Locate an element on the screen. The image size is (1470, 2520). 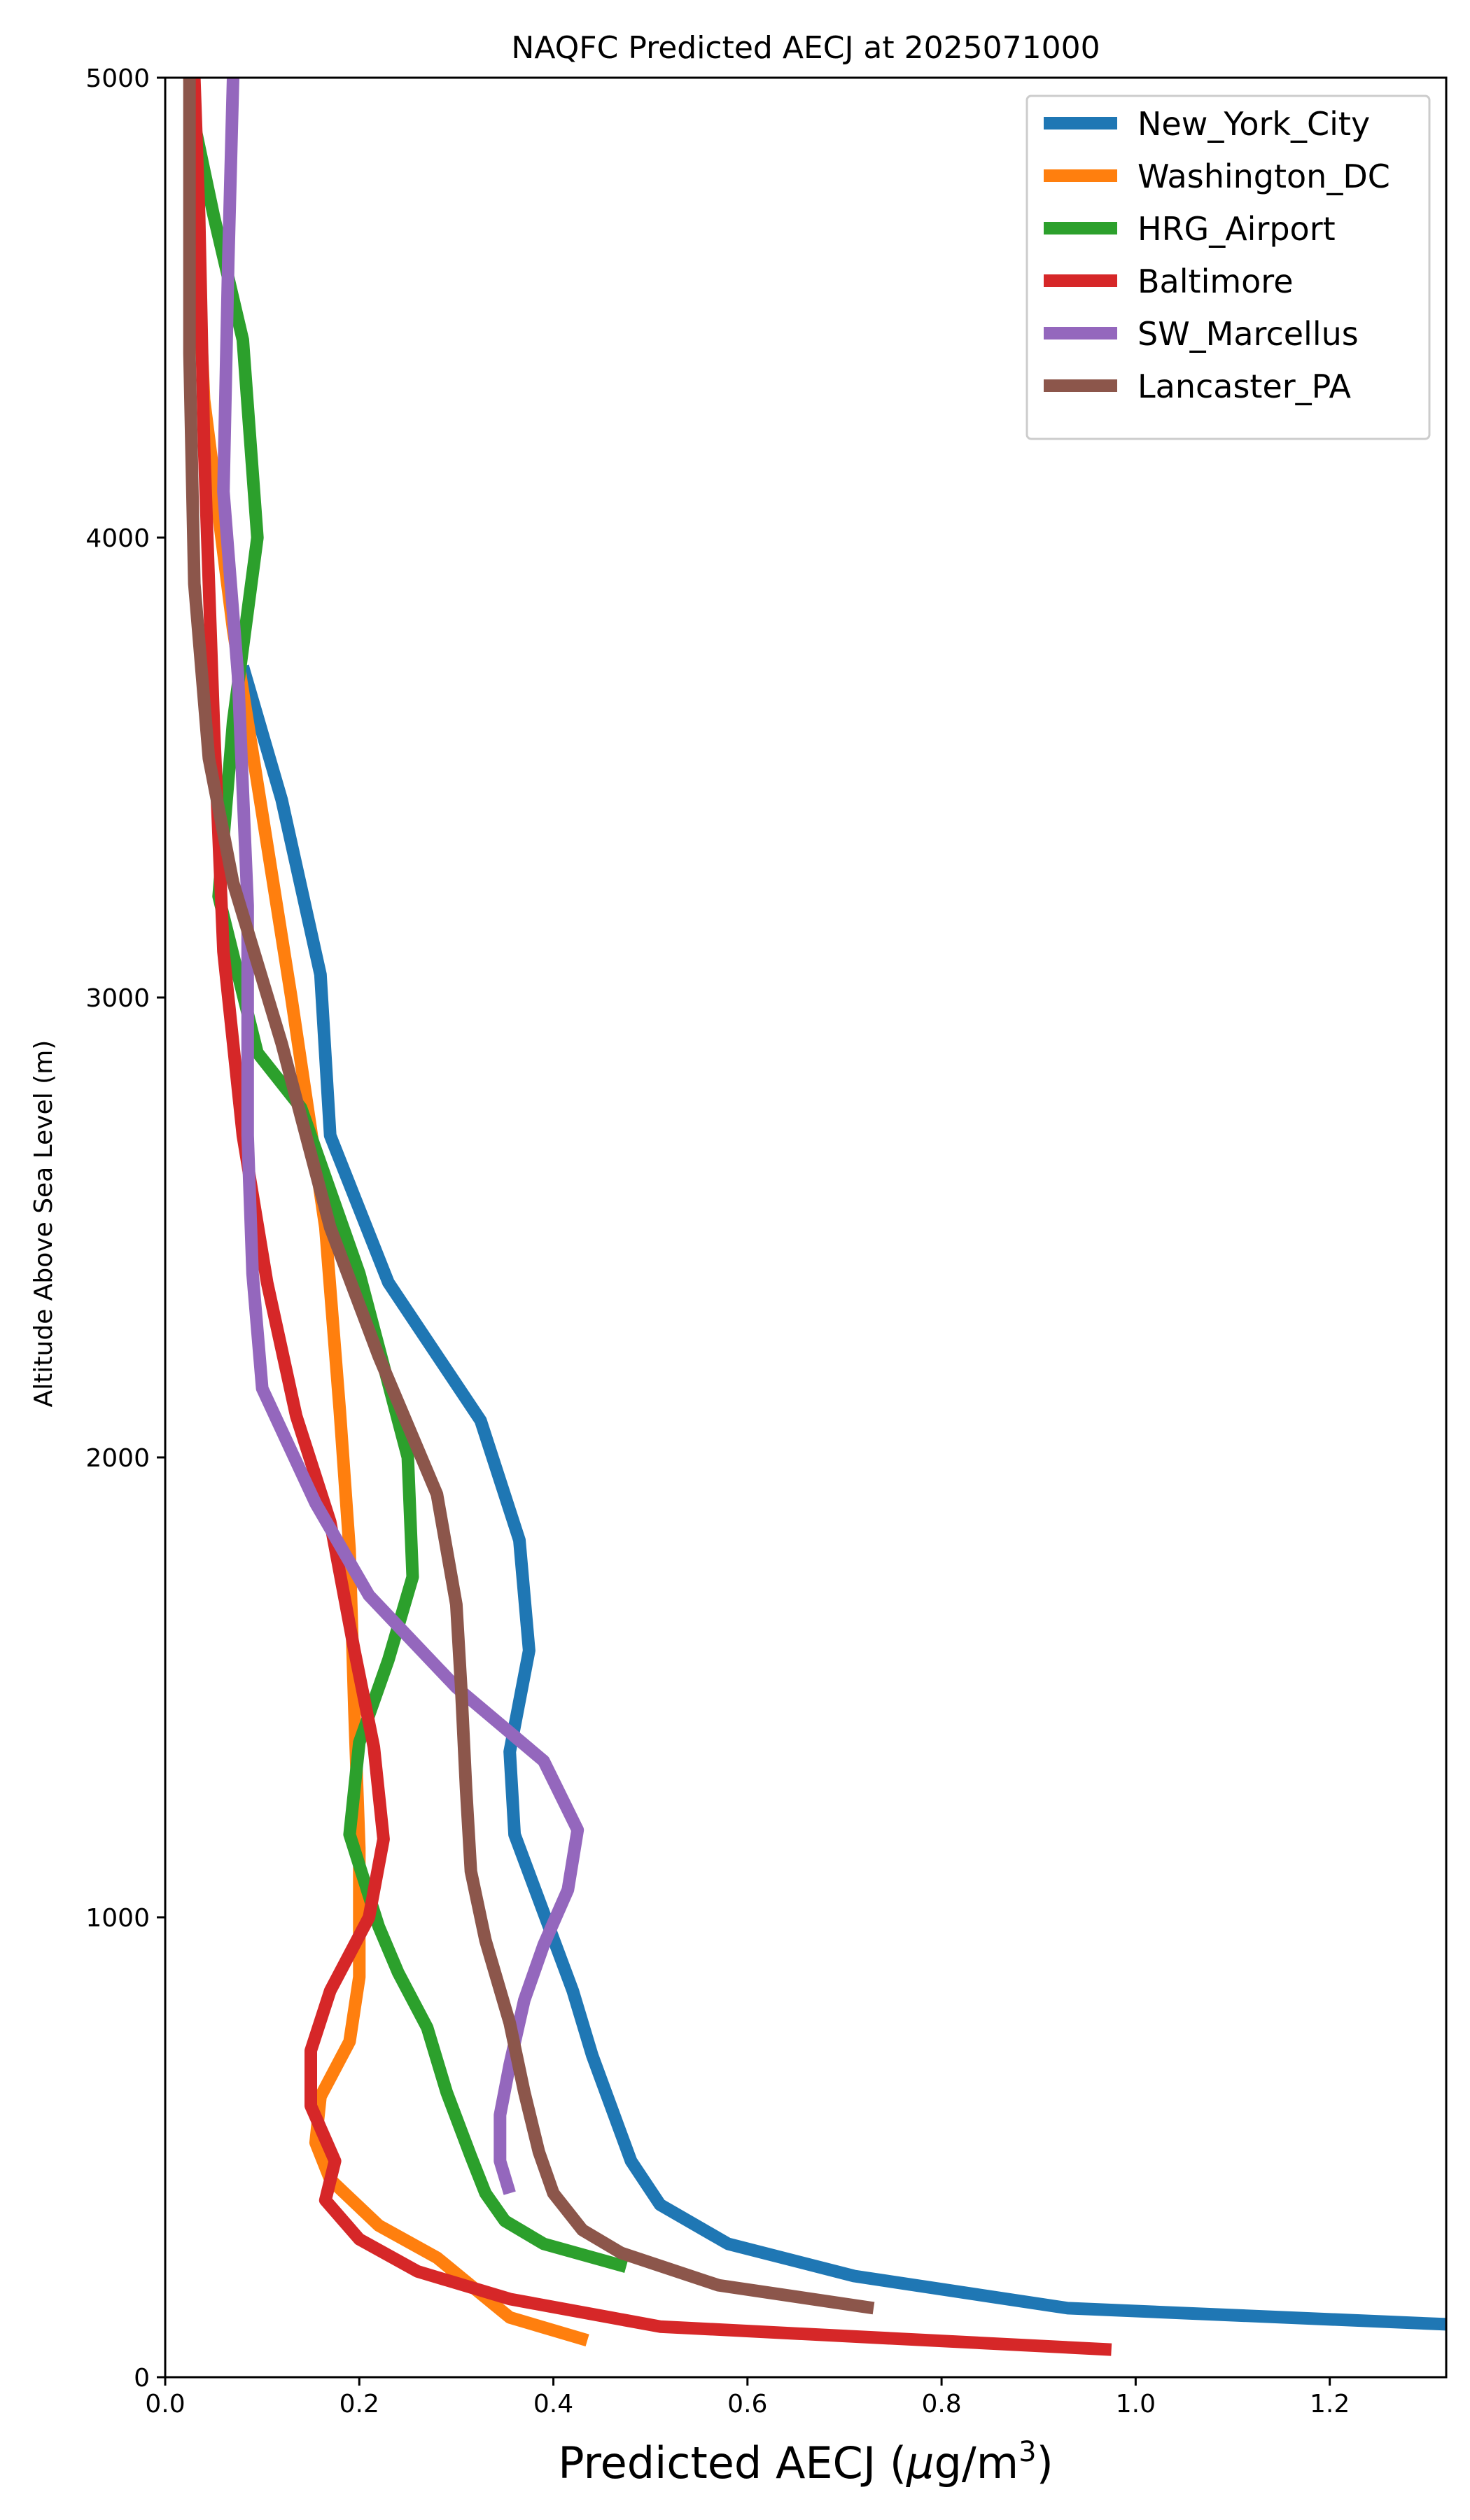
chart-title: NAQFC Predicted AECJ at 2025071000 is located at coordinates (805, 48).